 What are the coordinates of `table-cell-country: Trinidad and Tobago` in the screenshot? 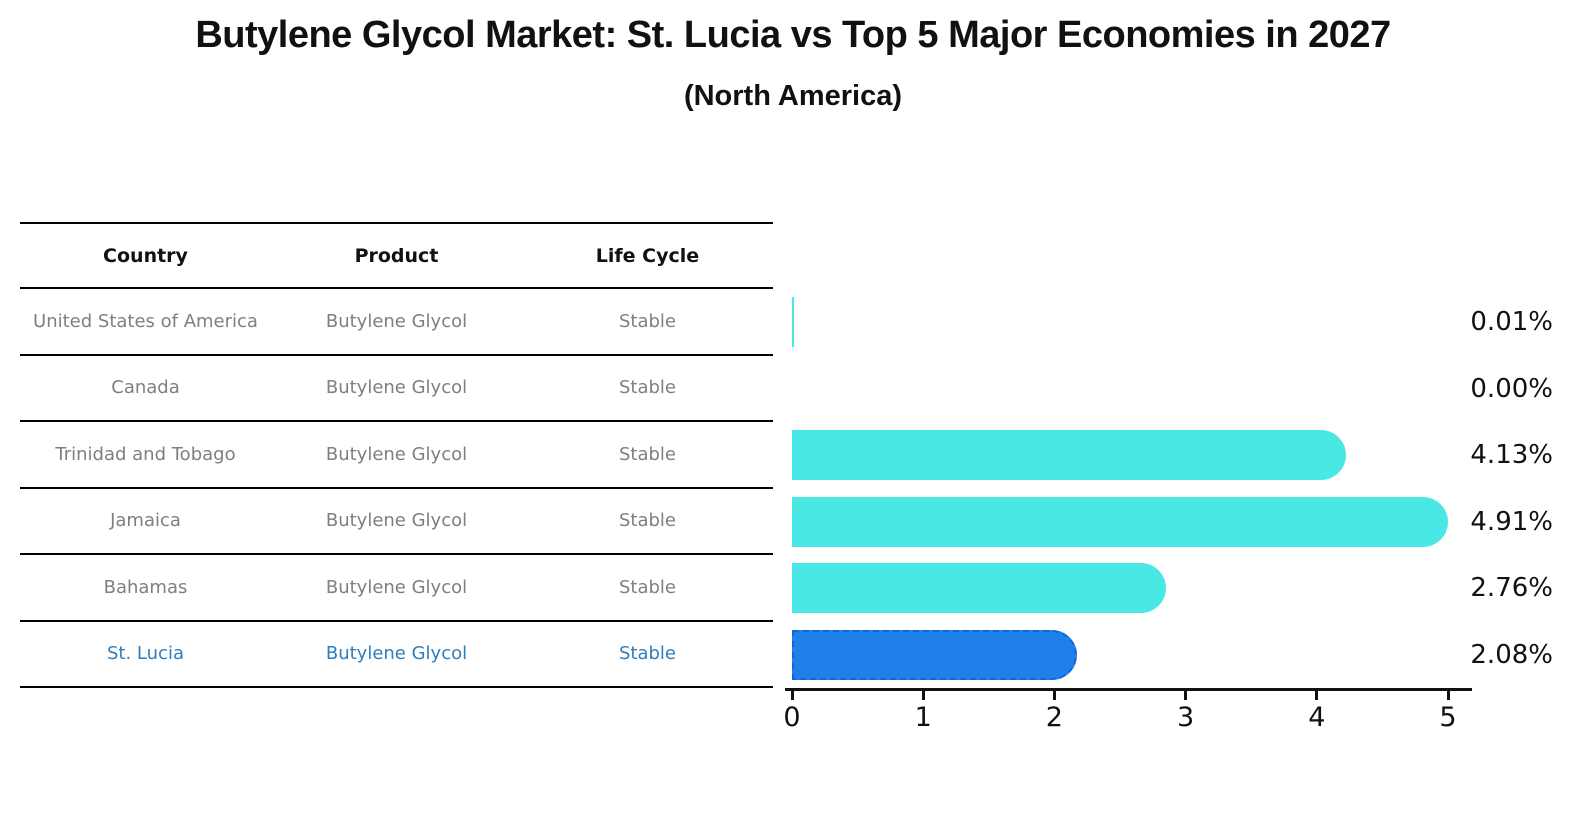 It's located at (145, 454).